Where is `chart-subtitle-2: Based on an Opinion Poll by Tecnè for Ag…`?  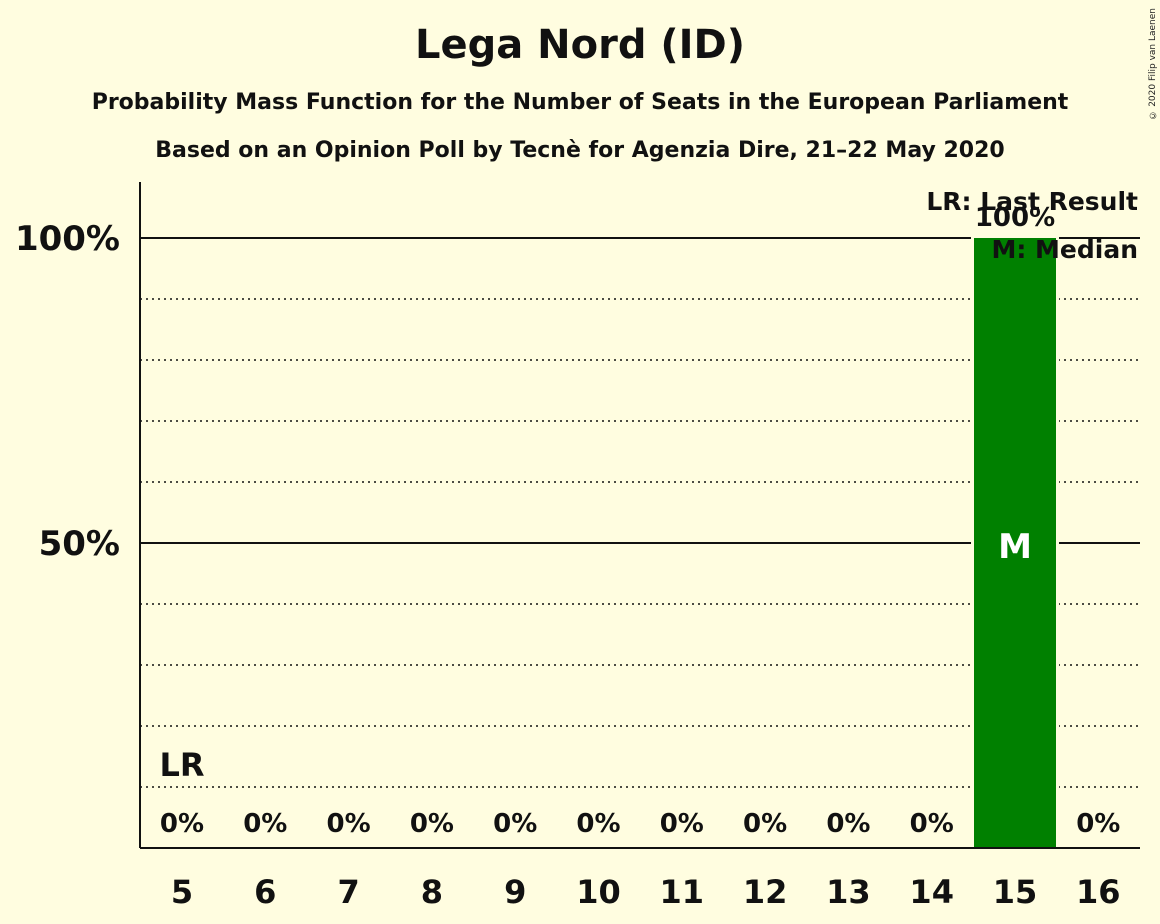
chart-subtitle-2: Based on an Opinion Poll by Tecnè for Ag… is located at coordinates (580, 150).